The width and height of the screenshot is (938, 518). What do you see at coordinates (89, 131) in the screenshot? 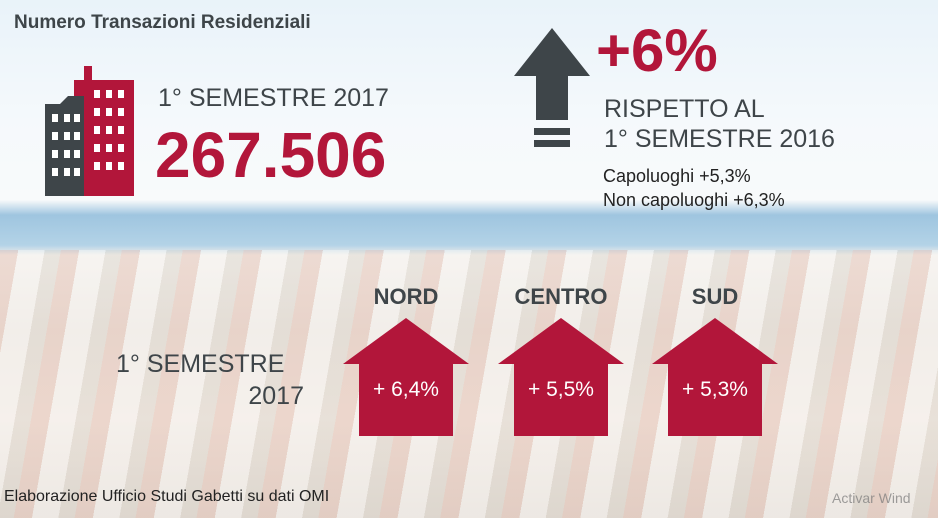
I see `buildings-icon` at bounding box center [89, 131].